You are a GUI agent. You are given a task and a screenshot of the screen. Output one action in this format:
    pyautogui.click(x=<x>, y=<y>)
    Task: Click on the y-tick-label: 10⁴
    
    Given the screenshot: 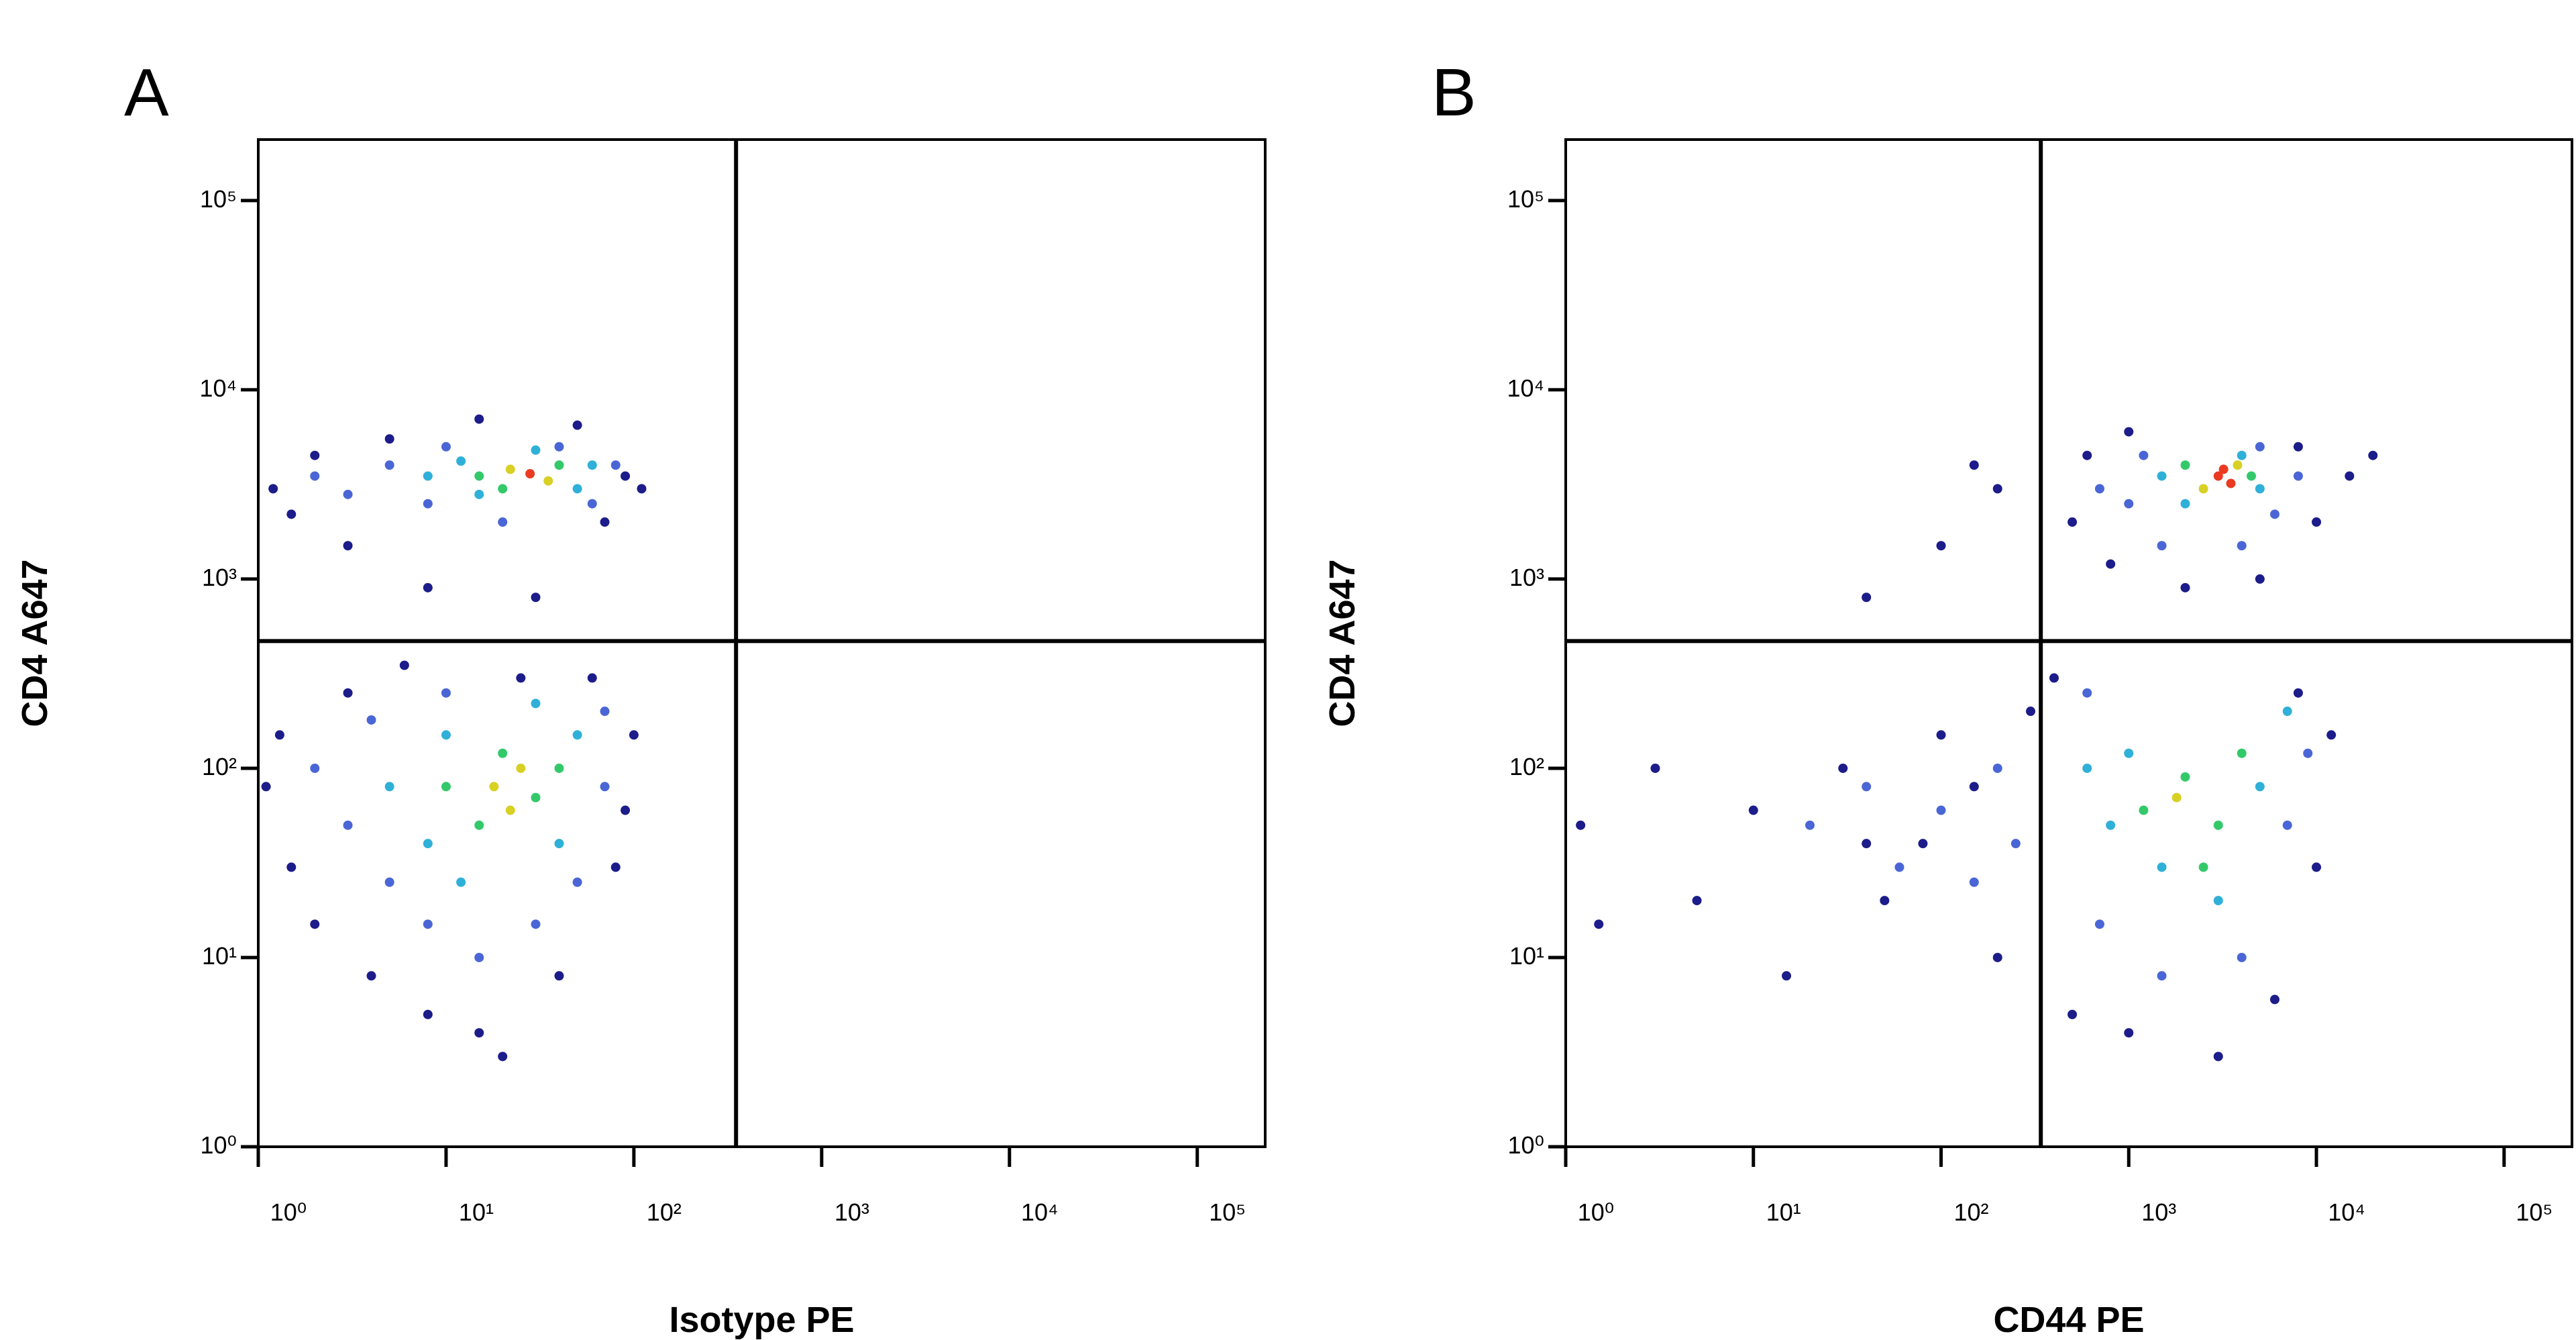 What is the action you would take?
    pyautogui.click(x=1525, y=388)
    